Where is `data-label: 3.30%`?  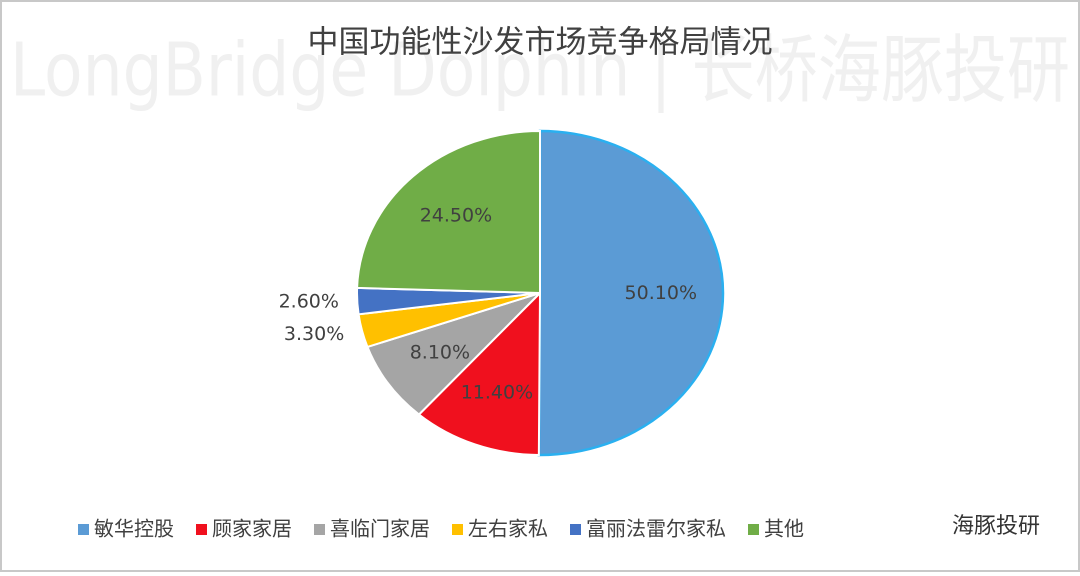
data-label: 3.30% is located at coordinates (314, 334).